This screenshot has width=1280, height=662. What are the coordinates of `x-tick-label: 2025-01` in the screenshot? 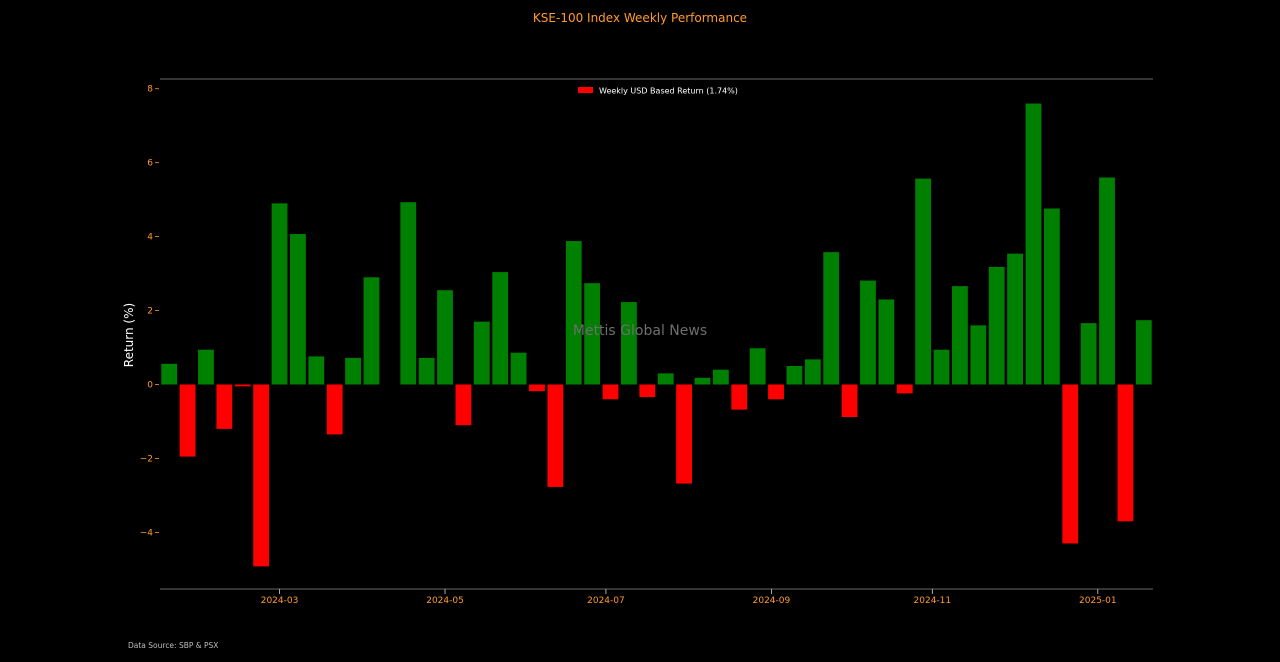 It's located at (1098, 601).